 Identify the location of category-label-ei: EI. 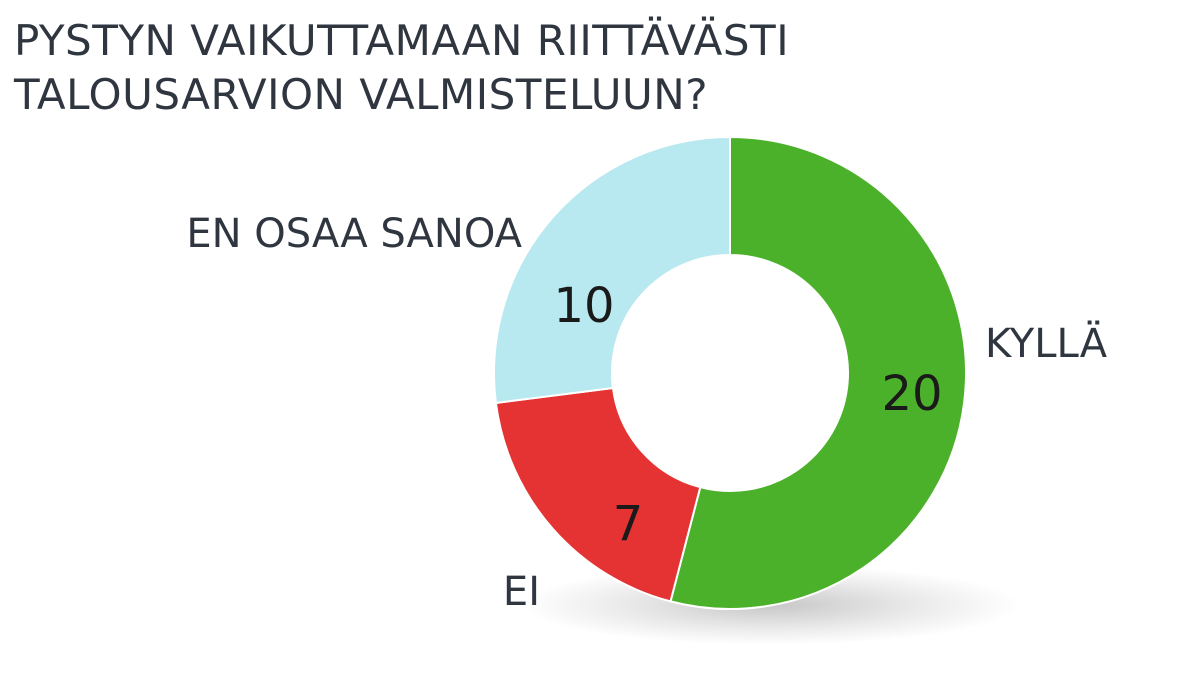
(521, 592).